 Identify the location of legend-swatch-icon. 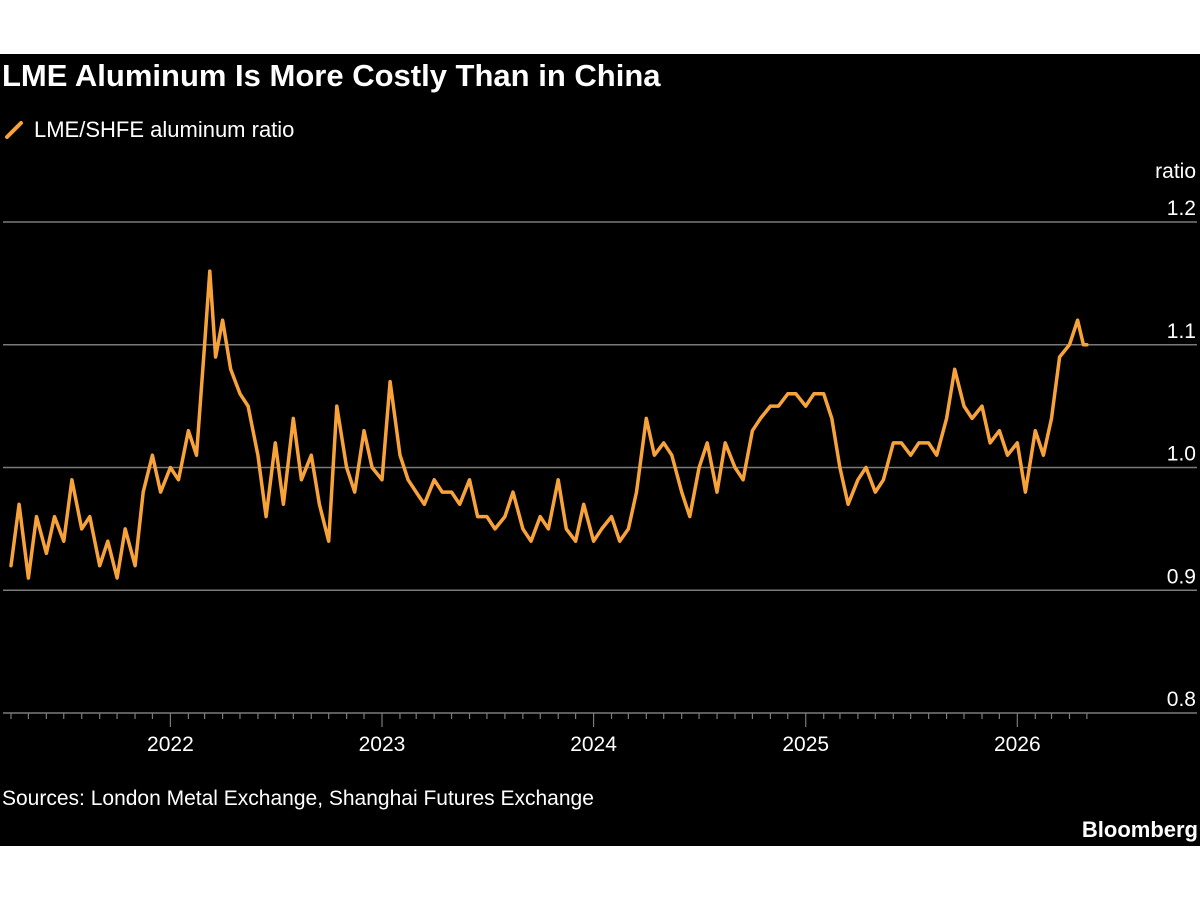
(14, 130).